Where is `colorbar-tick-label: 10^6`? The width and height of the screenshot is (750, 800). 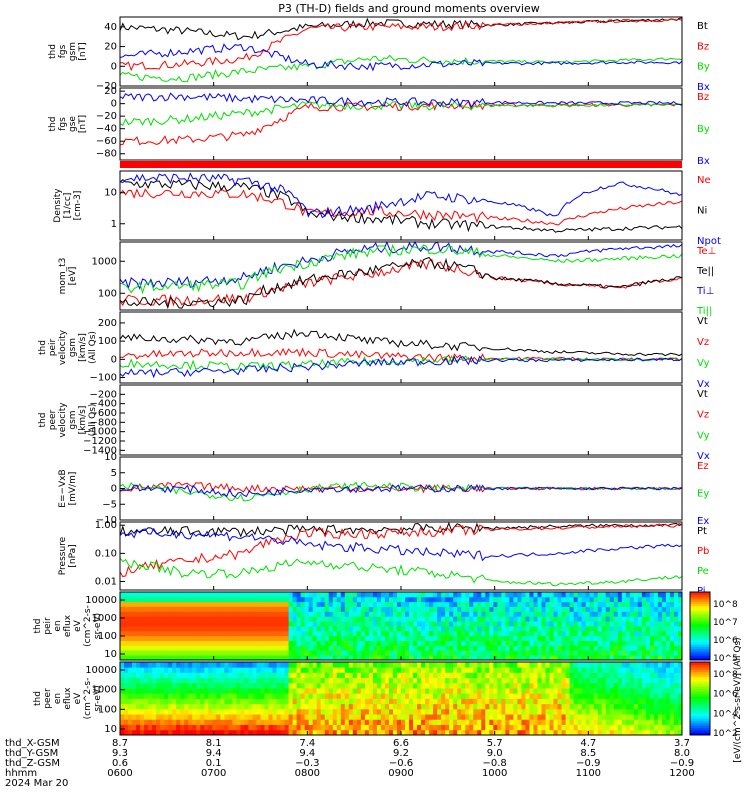
colorbar-tick-label: 10^6 is located at coordinates (725, 695).